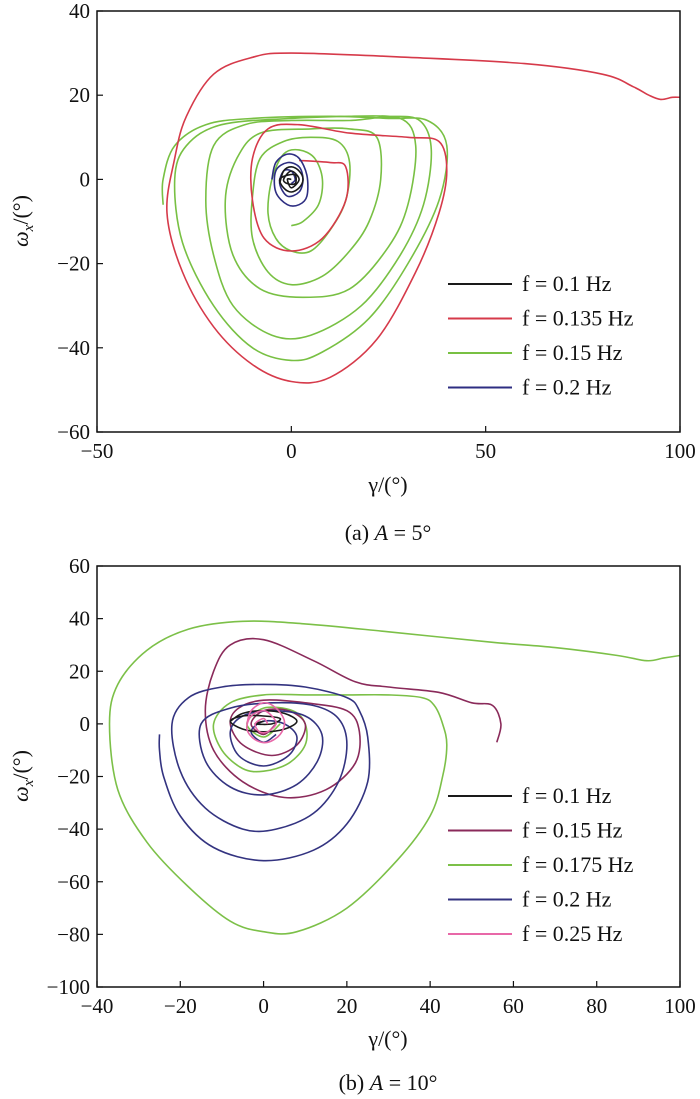  I want to click on panel-b-y-tick-label: −100, so click(68, 987).